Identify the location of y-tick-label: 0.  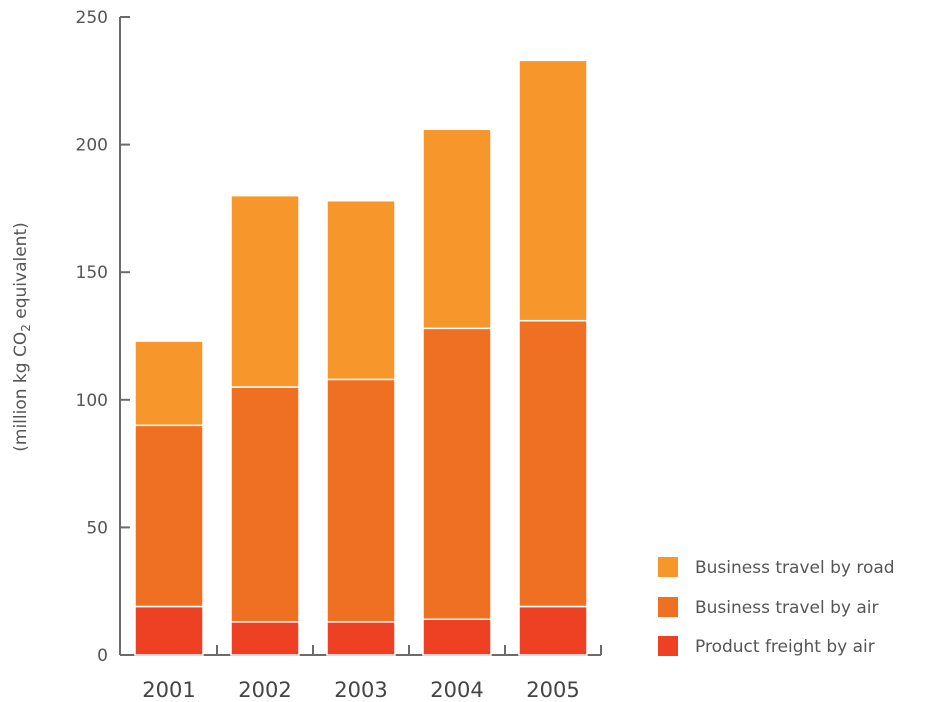
(102, 656).